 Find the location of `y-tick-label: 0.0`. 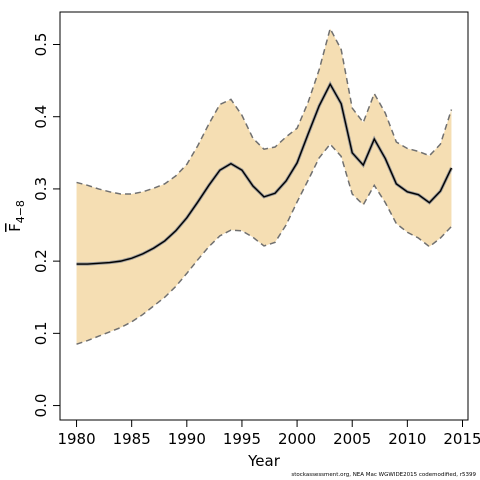

y-tick-label: 0.0 is located at coordinates (41, 406).